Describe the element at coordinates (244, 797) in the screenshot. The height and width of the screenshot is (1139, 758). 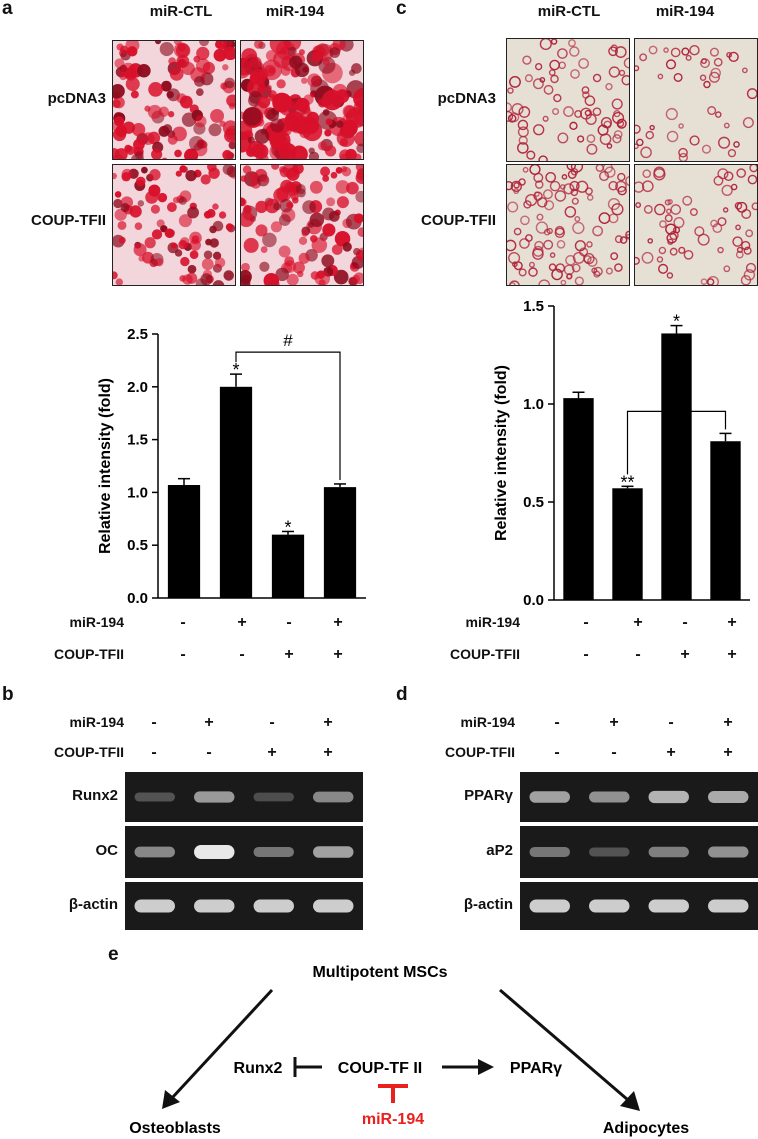
I see `gel-b-runx2` at that location.